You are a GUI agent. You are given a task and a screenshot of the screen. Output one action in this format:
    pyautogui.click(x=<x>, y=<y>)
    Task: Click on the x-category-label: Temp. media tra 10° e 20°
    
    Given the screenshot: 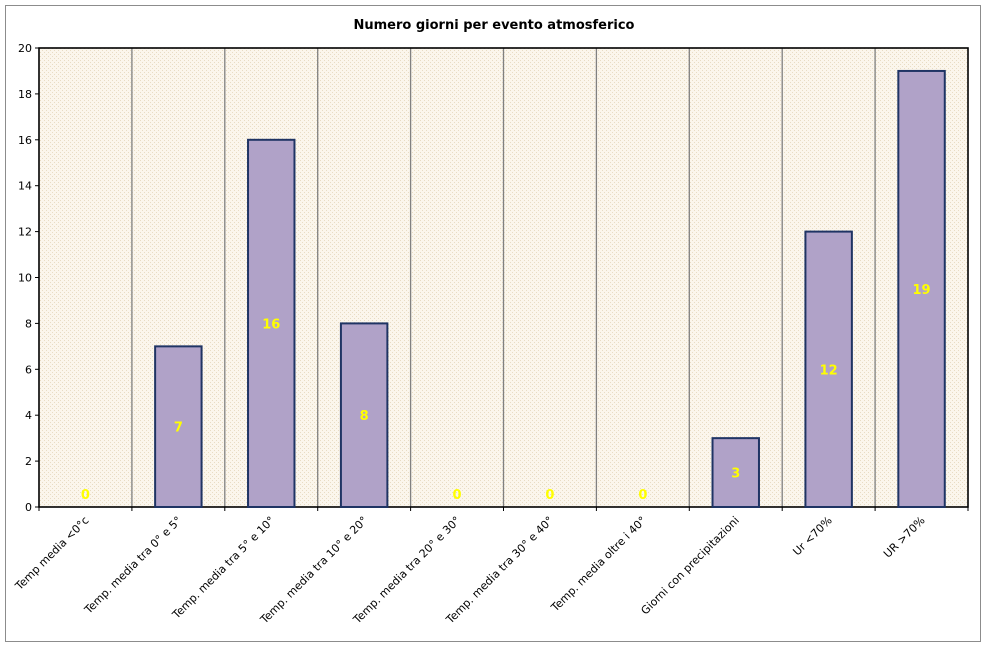 What is the action you would take?
    pyautogui.click(x=313, y=570)
    